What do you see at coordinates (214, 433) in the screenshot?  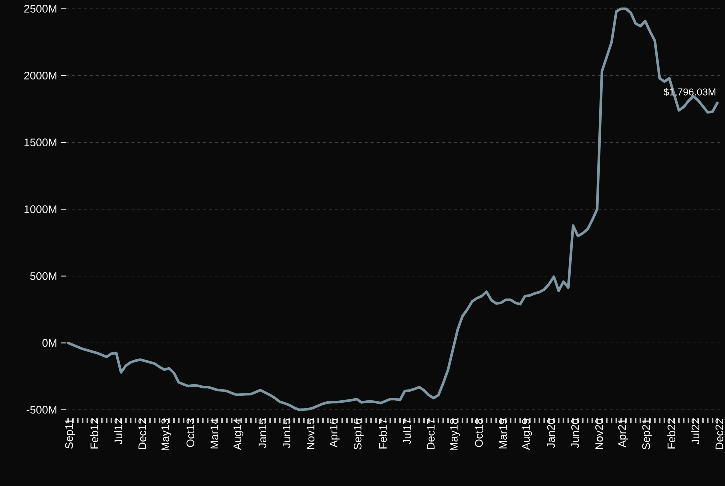 I see `x-tick-label: Mar14` at bounding box center [214, 433].